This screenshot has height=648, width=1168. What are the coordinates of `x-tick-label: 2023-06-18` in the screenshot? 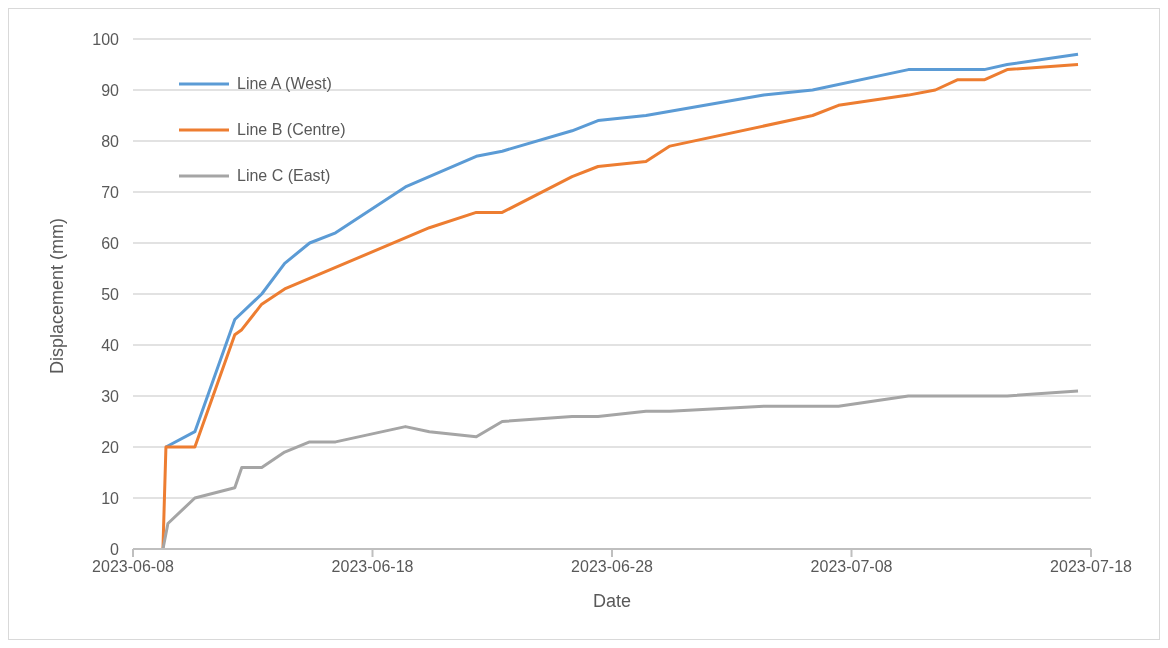 It's located at (372, 567).